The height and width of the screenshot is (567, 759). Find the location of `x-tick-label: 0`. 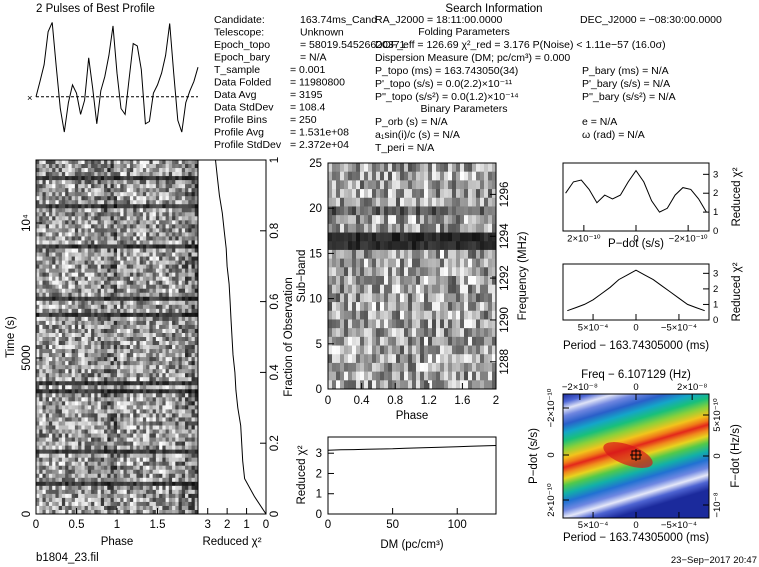

x-tick-label: 0 is located at coordinates (266, 525).